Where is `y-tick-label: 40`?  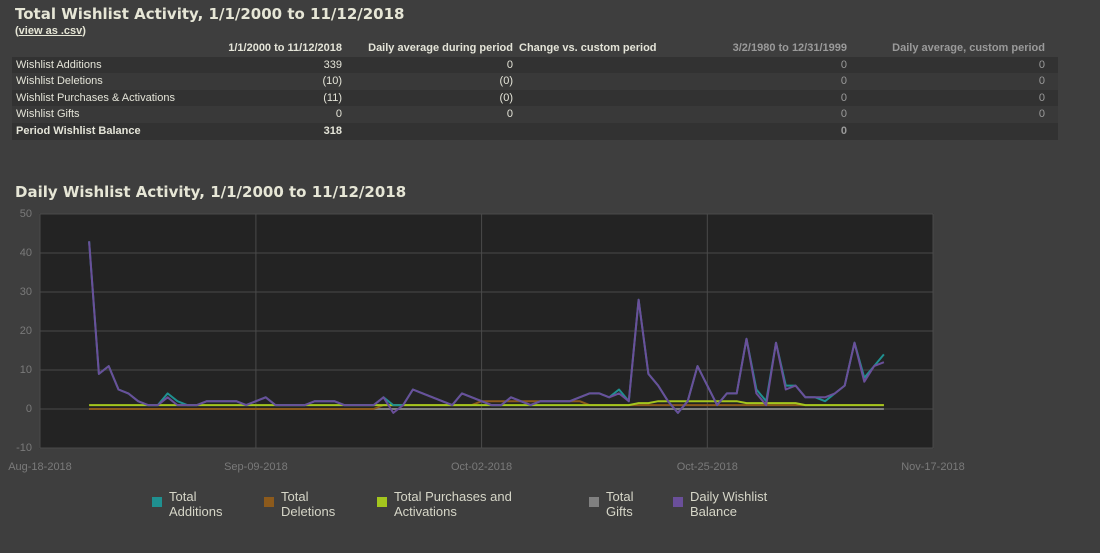
y-tick-label: 40 is located at coordinates (26, 253).